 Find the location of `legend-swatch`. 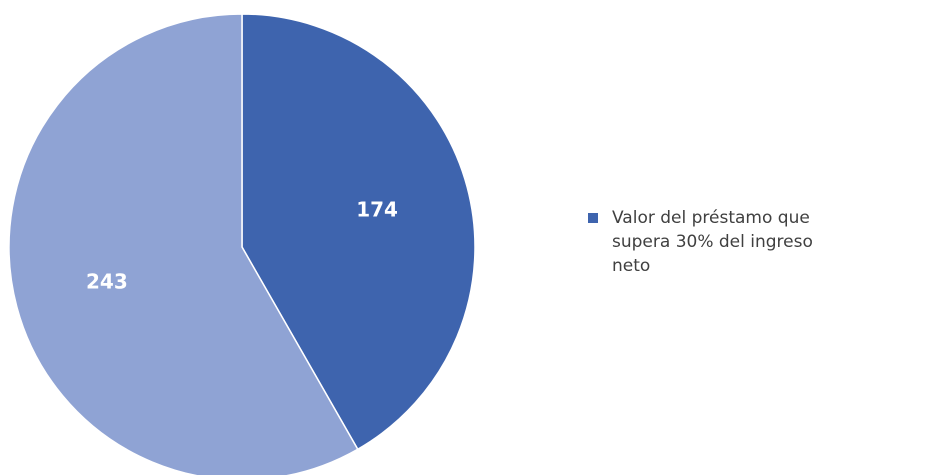

legend-swatch is located at coordinates (593, 218).